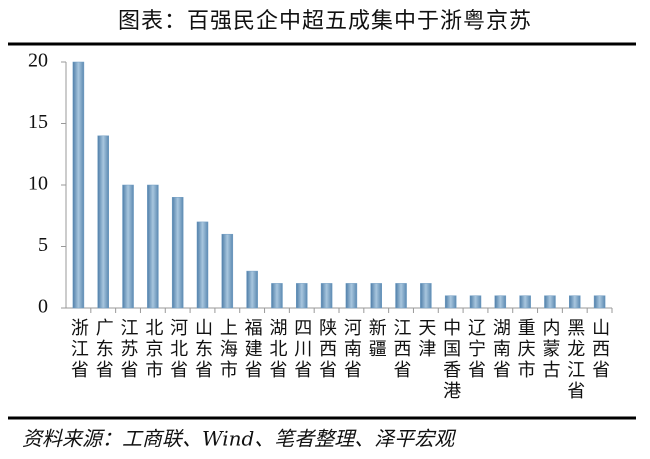 The width and height of the screenshot is (650, 459). Describe the element at coordinates (276, 349) in the screenshot. I see `x-tick-label: 湖北省` at that location.